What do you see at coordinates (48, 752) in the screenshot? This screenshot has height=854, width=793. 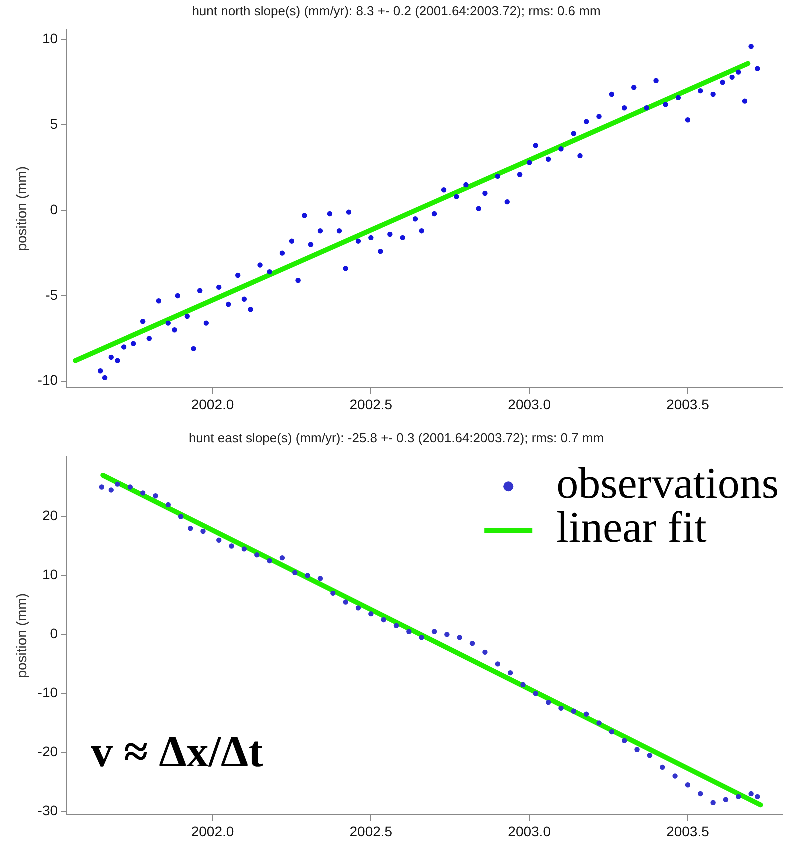 I see `y-tick-label: -20` at bounding box center [48, 752].